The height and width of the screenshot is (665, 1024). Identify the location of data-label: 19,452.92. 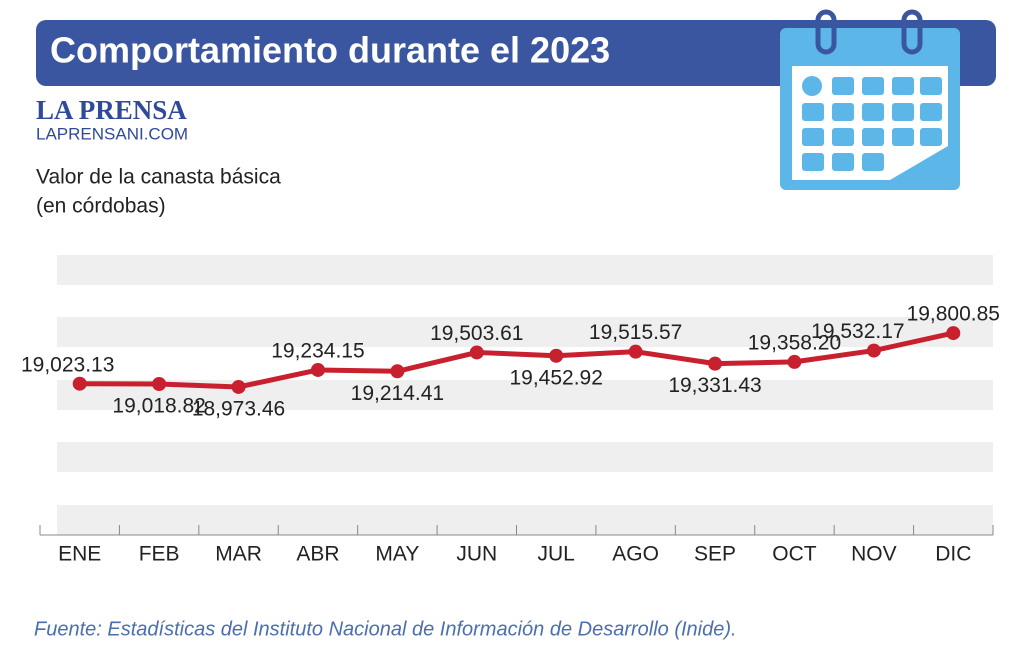
(555, 377).